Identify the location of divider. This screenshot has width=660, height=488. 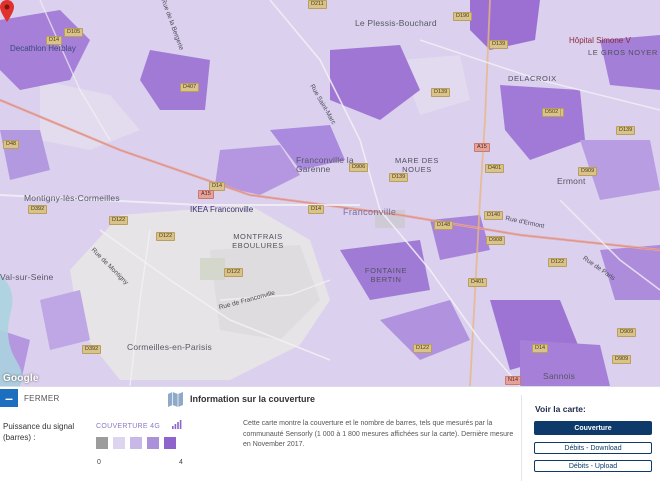
(521, 438).